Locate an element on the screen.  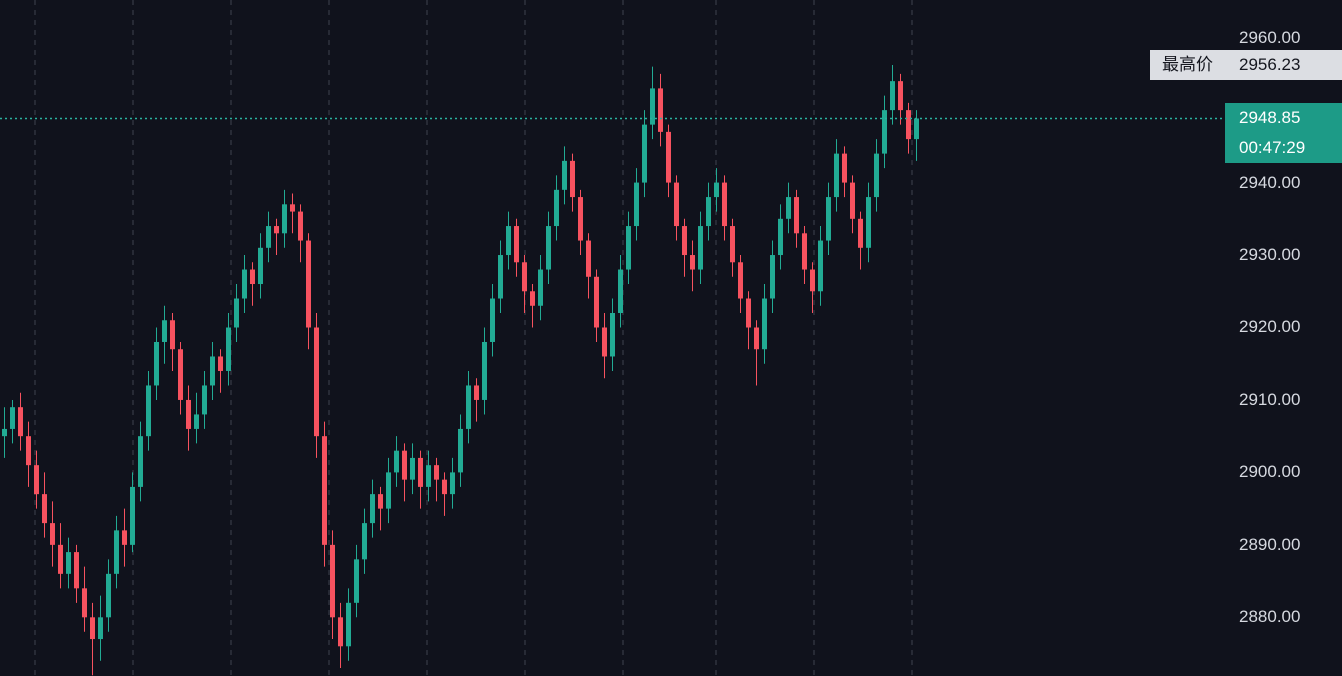
price-tick-label: 2940.00 is located at coordinates (1270, 182).